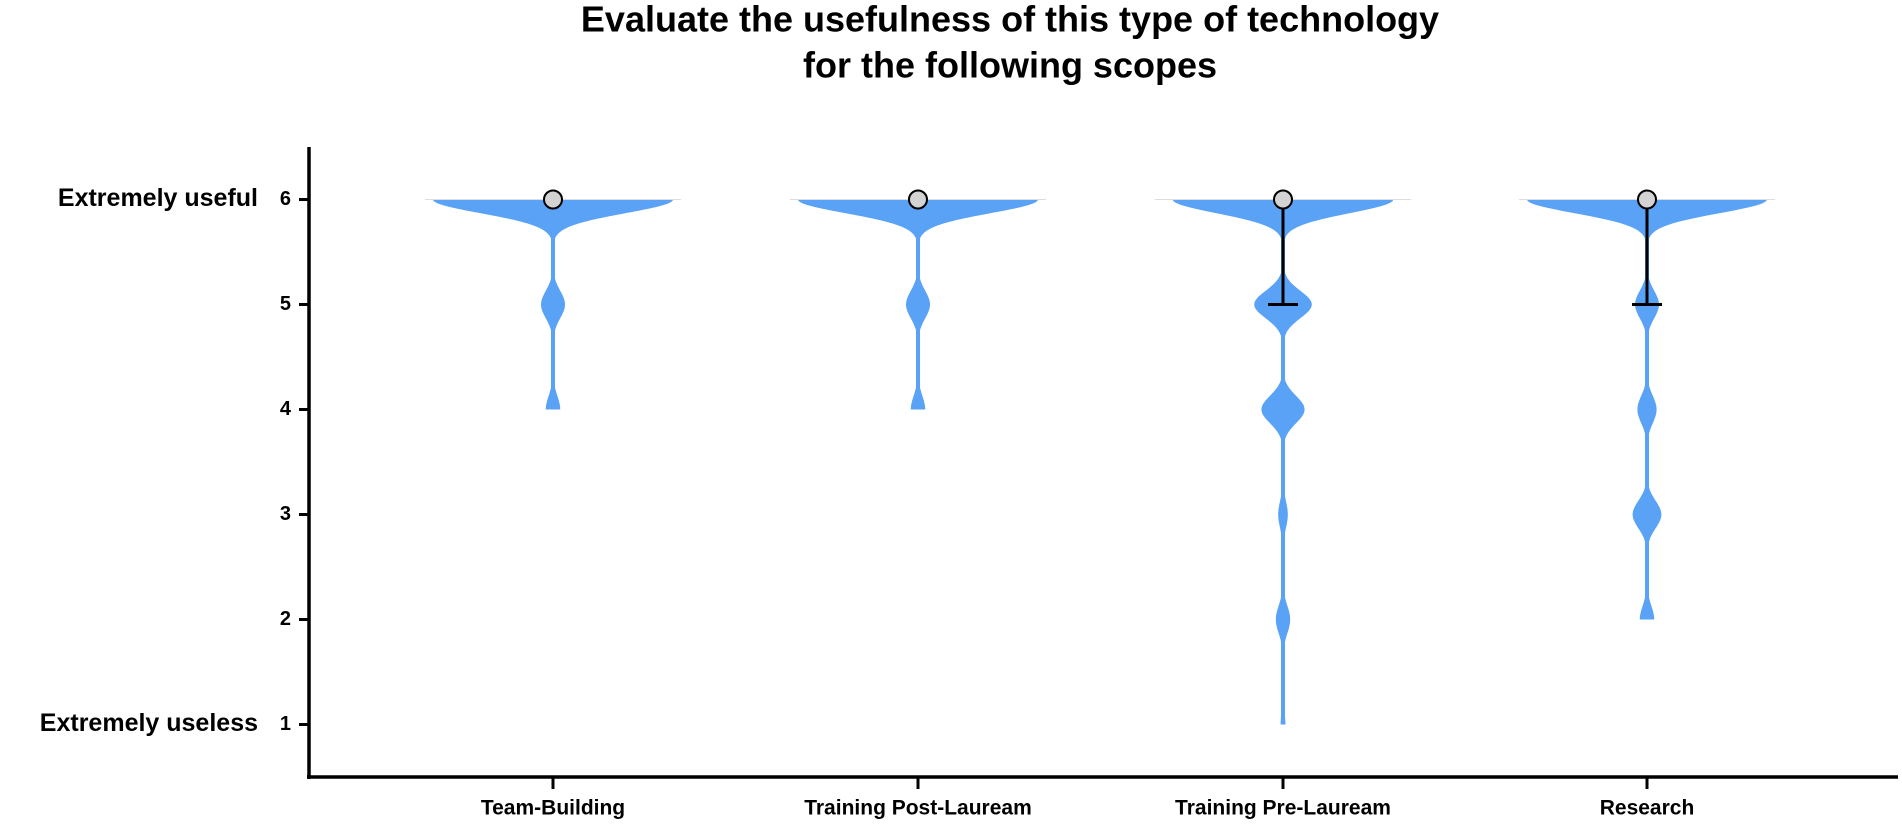  Describe the element at coordinates (553, 808) in the screenshot. I see `x-tick-label: Team-Building` at that location.